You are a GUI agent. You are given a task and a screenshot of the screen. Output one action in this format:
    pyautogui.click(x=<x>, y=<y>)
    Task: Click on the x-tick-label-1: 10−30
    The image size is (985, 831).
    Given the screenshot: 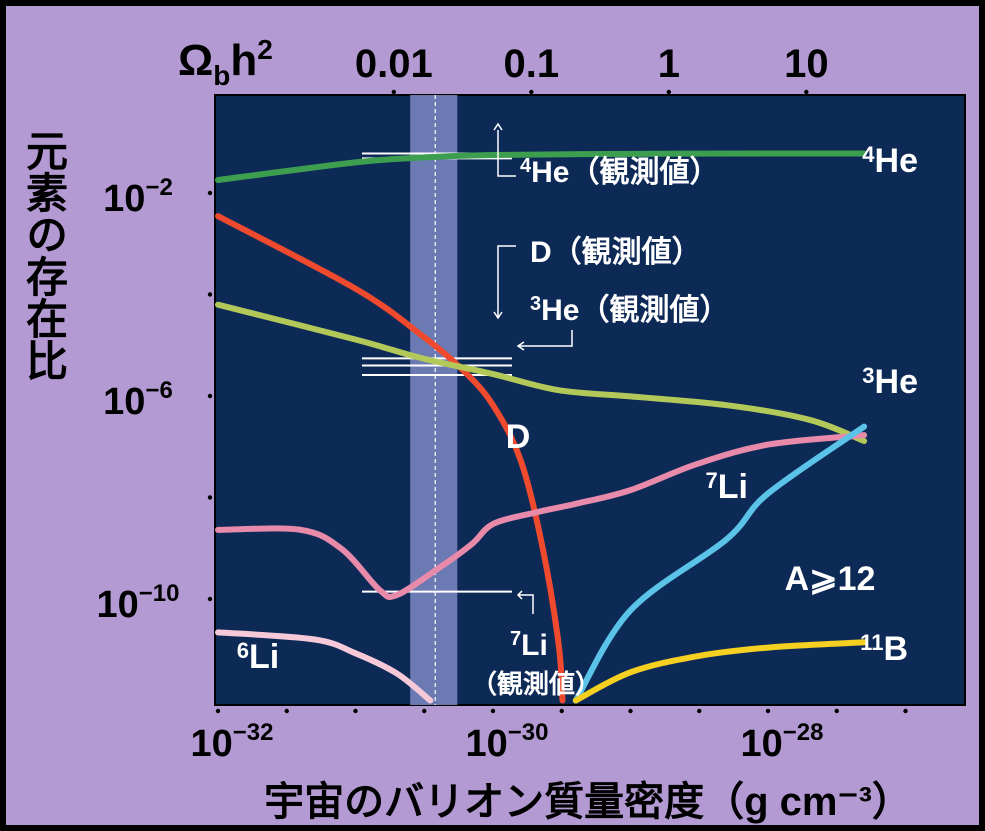 What is the action you would take?
    pyautogui.click(x=507, y=742)
    